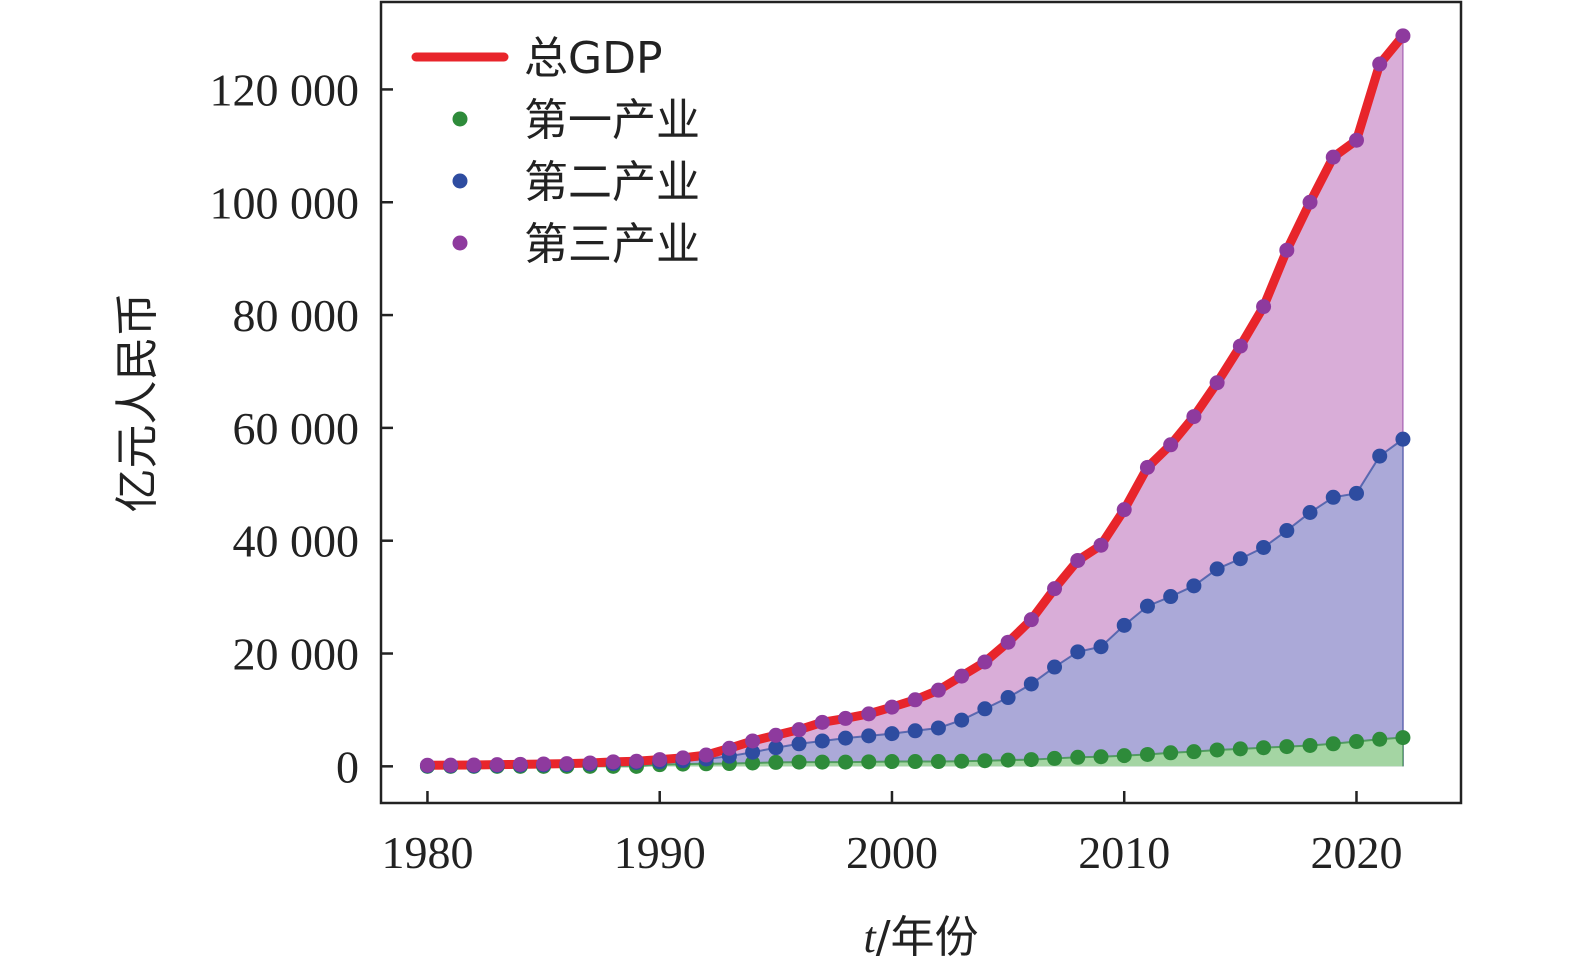 The image size is (1575, 975). What do you see at coordinates (285, 89) in the screenshot?
I see `y-tick-label: 120 000` at bounding box center [285, 89].